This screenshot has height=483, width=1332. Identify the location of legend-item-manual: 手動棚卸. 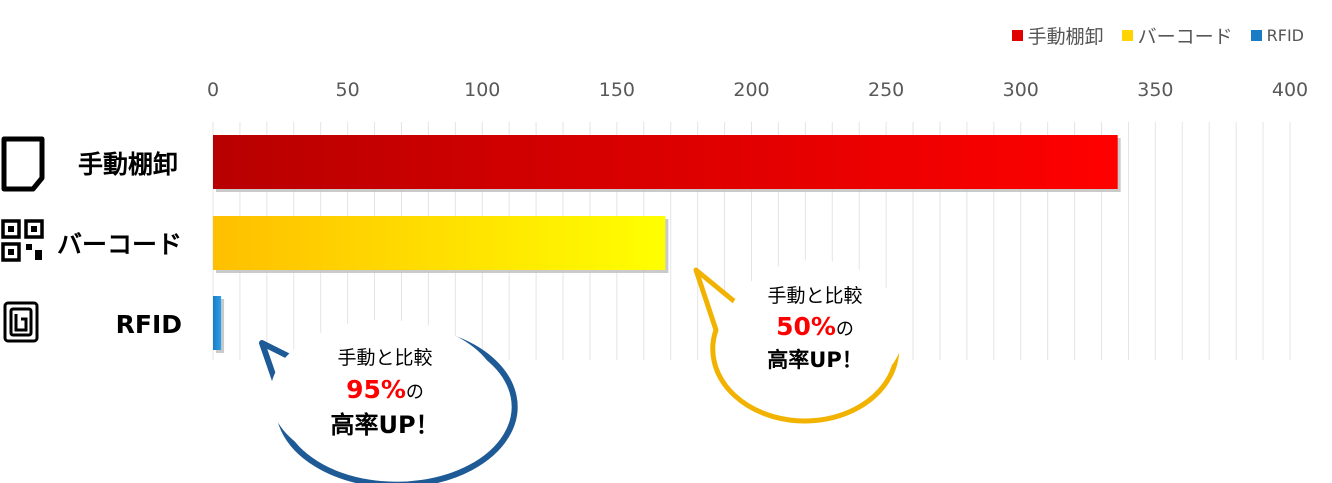
(1057, 35).